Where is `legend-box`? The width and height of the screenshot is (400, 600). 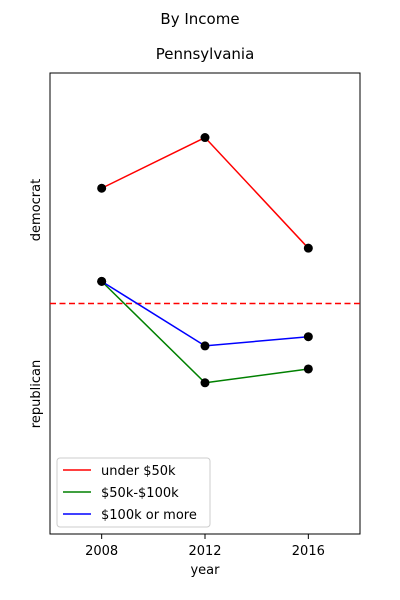
legend-box is located at coordinates (133, 492).